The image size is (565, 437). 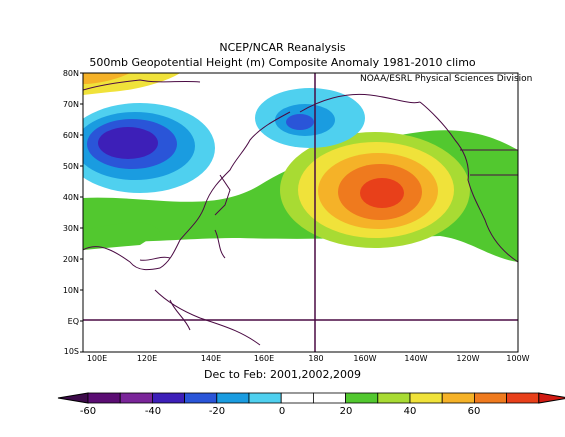 What do you see at coordinates (282, 411) in the screenshot?
I see `colorbar-label-0: 0` at bounding box center [282, 411].